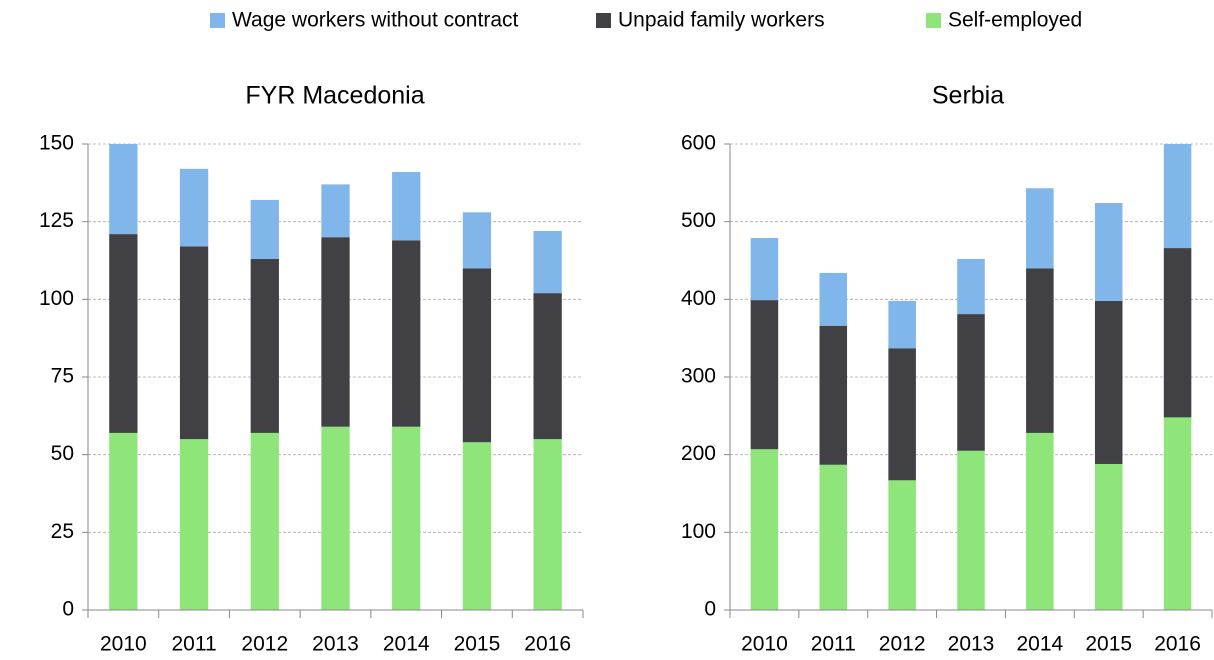 Image resolution: width=1214 pixels, height=660 pixels. What do you see at coordinates (62, 531) in the screenshot?
I see `y-tick-label: 25` at bounding box center [62, 531].